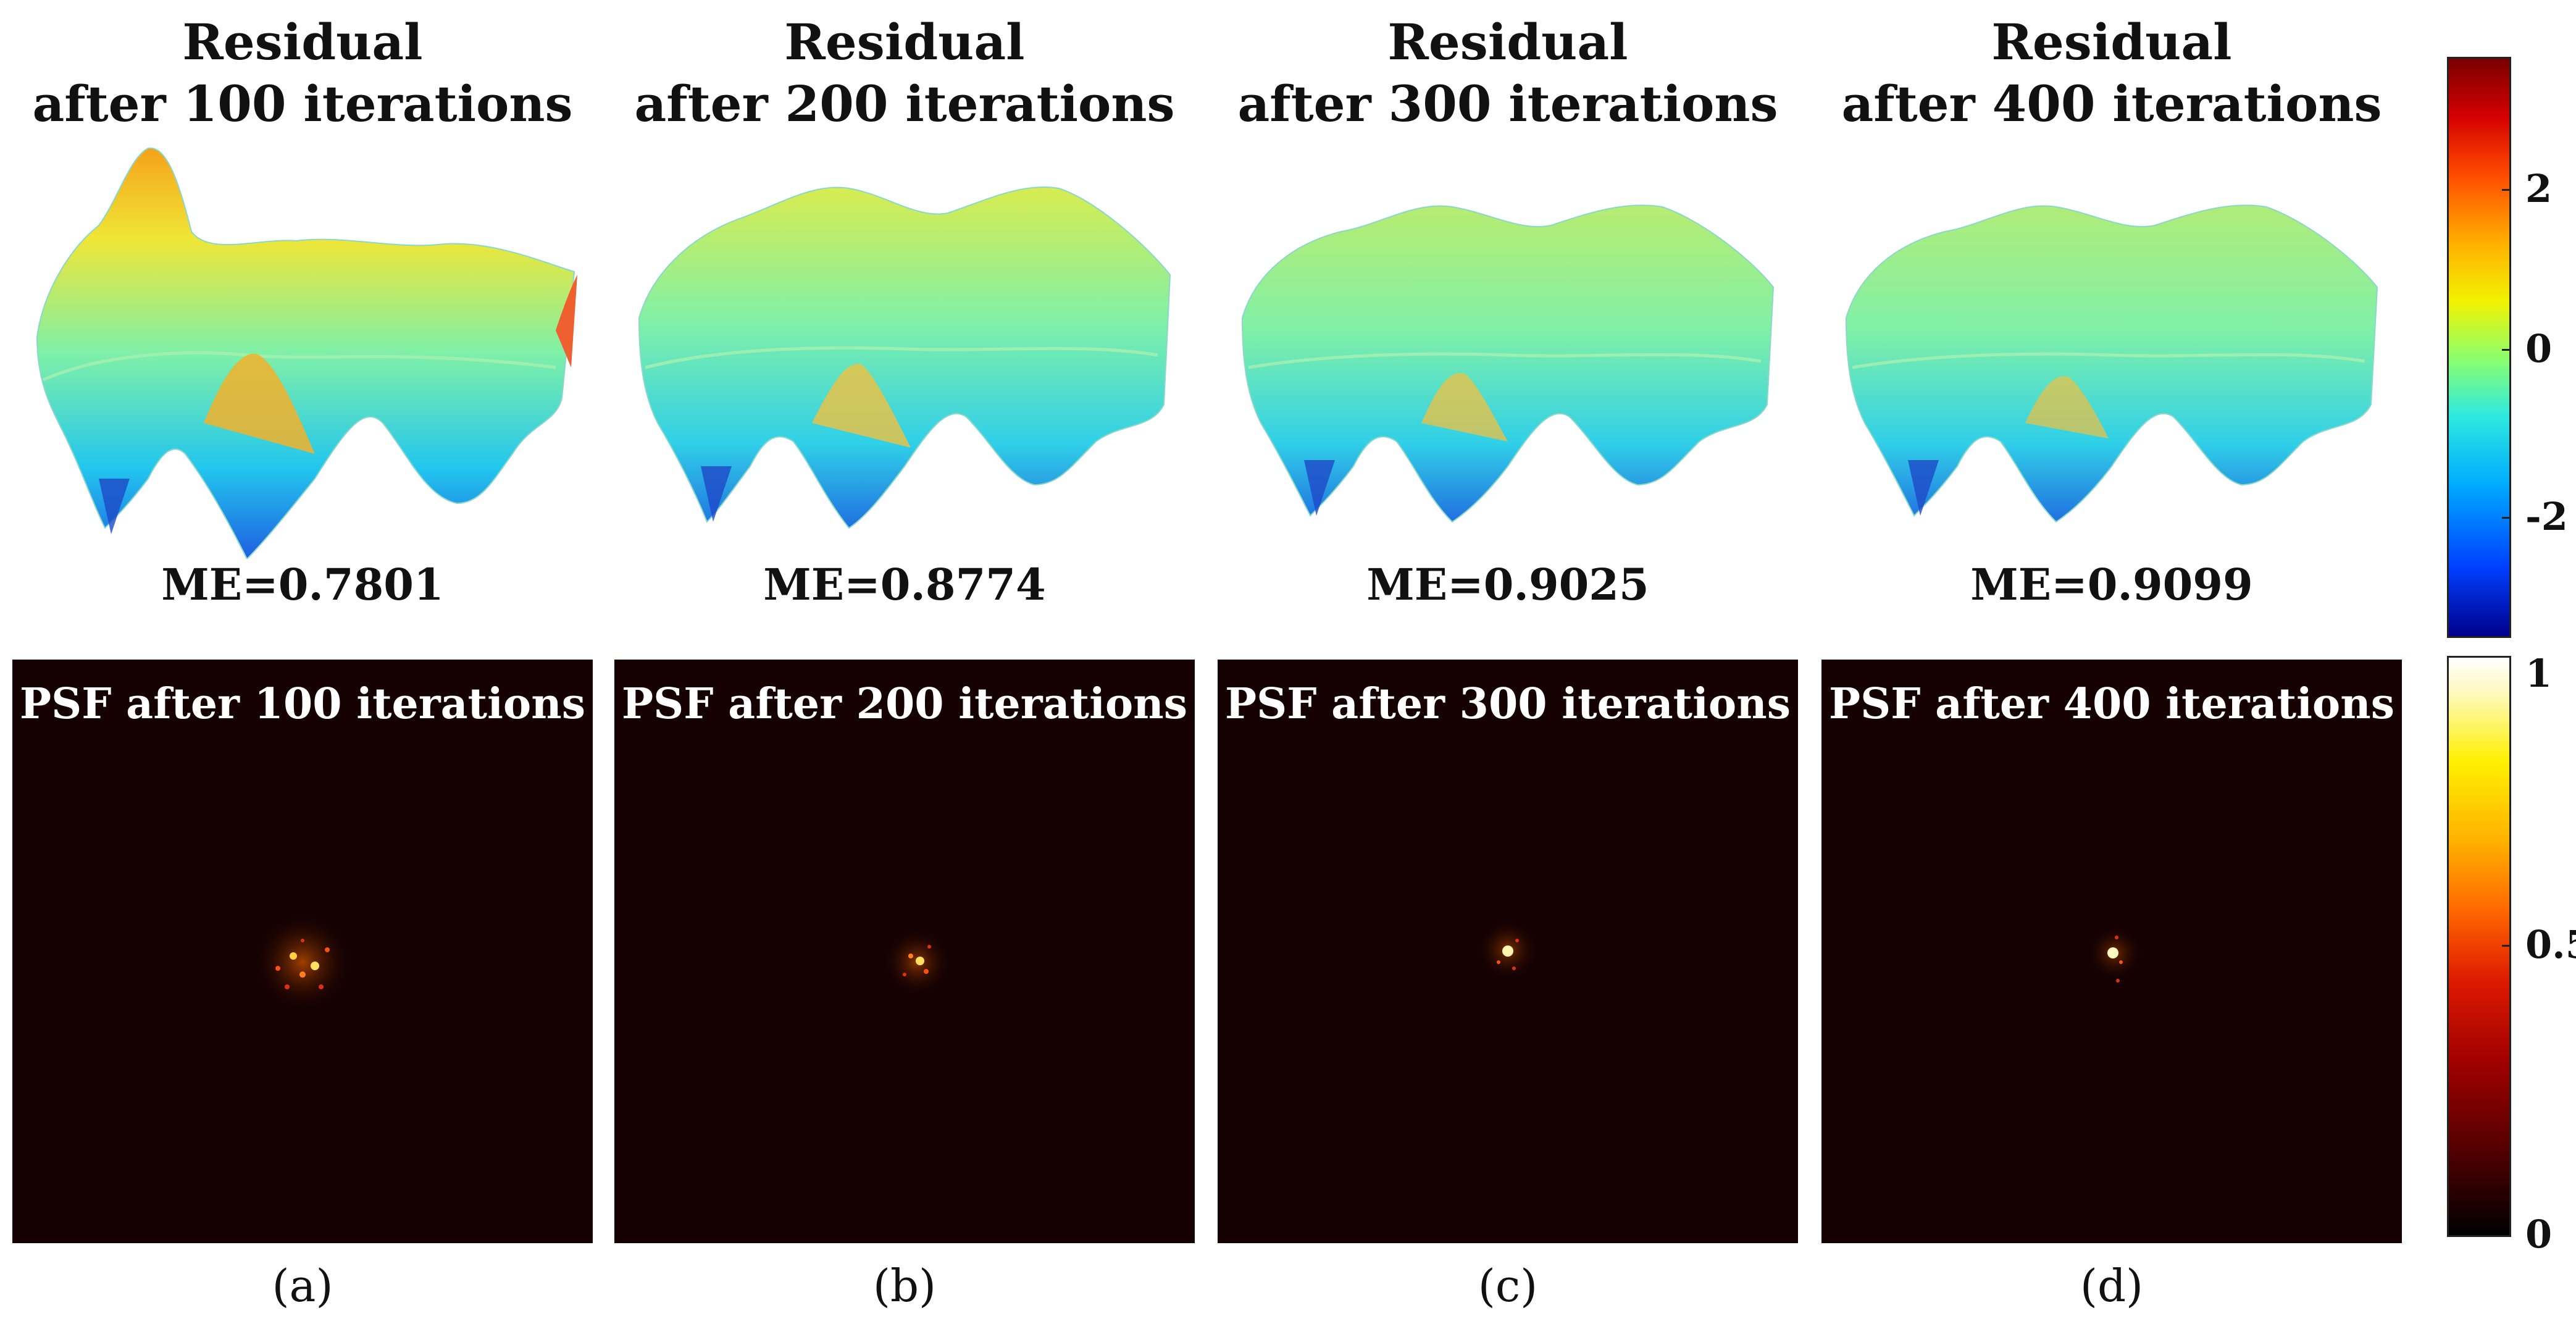 The width and height of the screenshot is (2576, 1329). Describe the element at coordinates (904, 73) in the screenshot. I see `residual-title: Residual after 200 iterations` at that location.